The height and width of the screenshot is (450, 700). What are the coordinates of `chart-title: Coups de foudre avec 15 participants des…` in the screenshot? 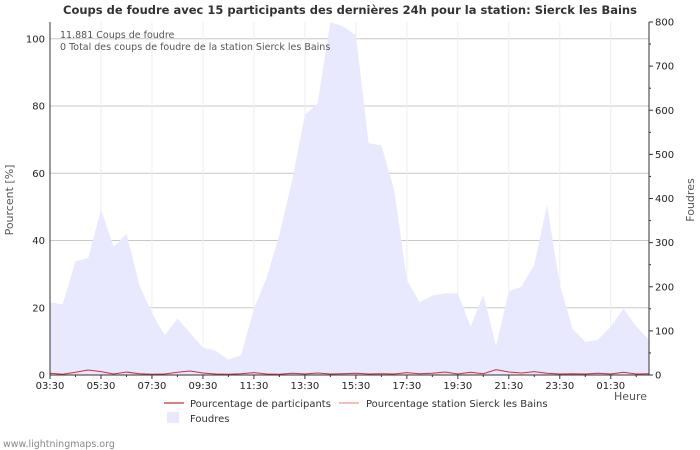 It's located at (350, 10).